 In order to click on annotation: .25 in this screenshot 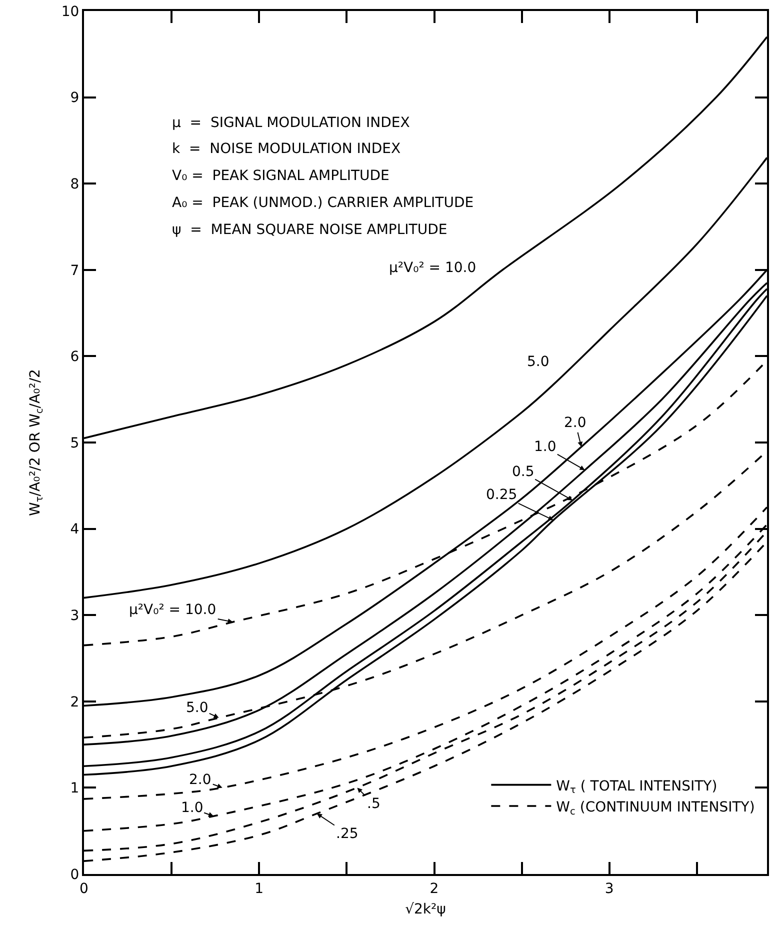, I will do `click(347, 834)`.